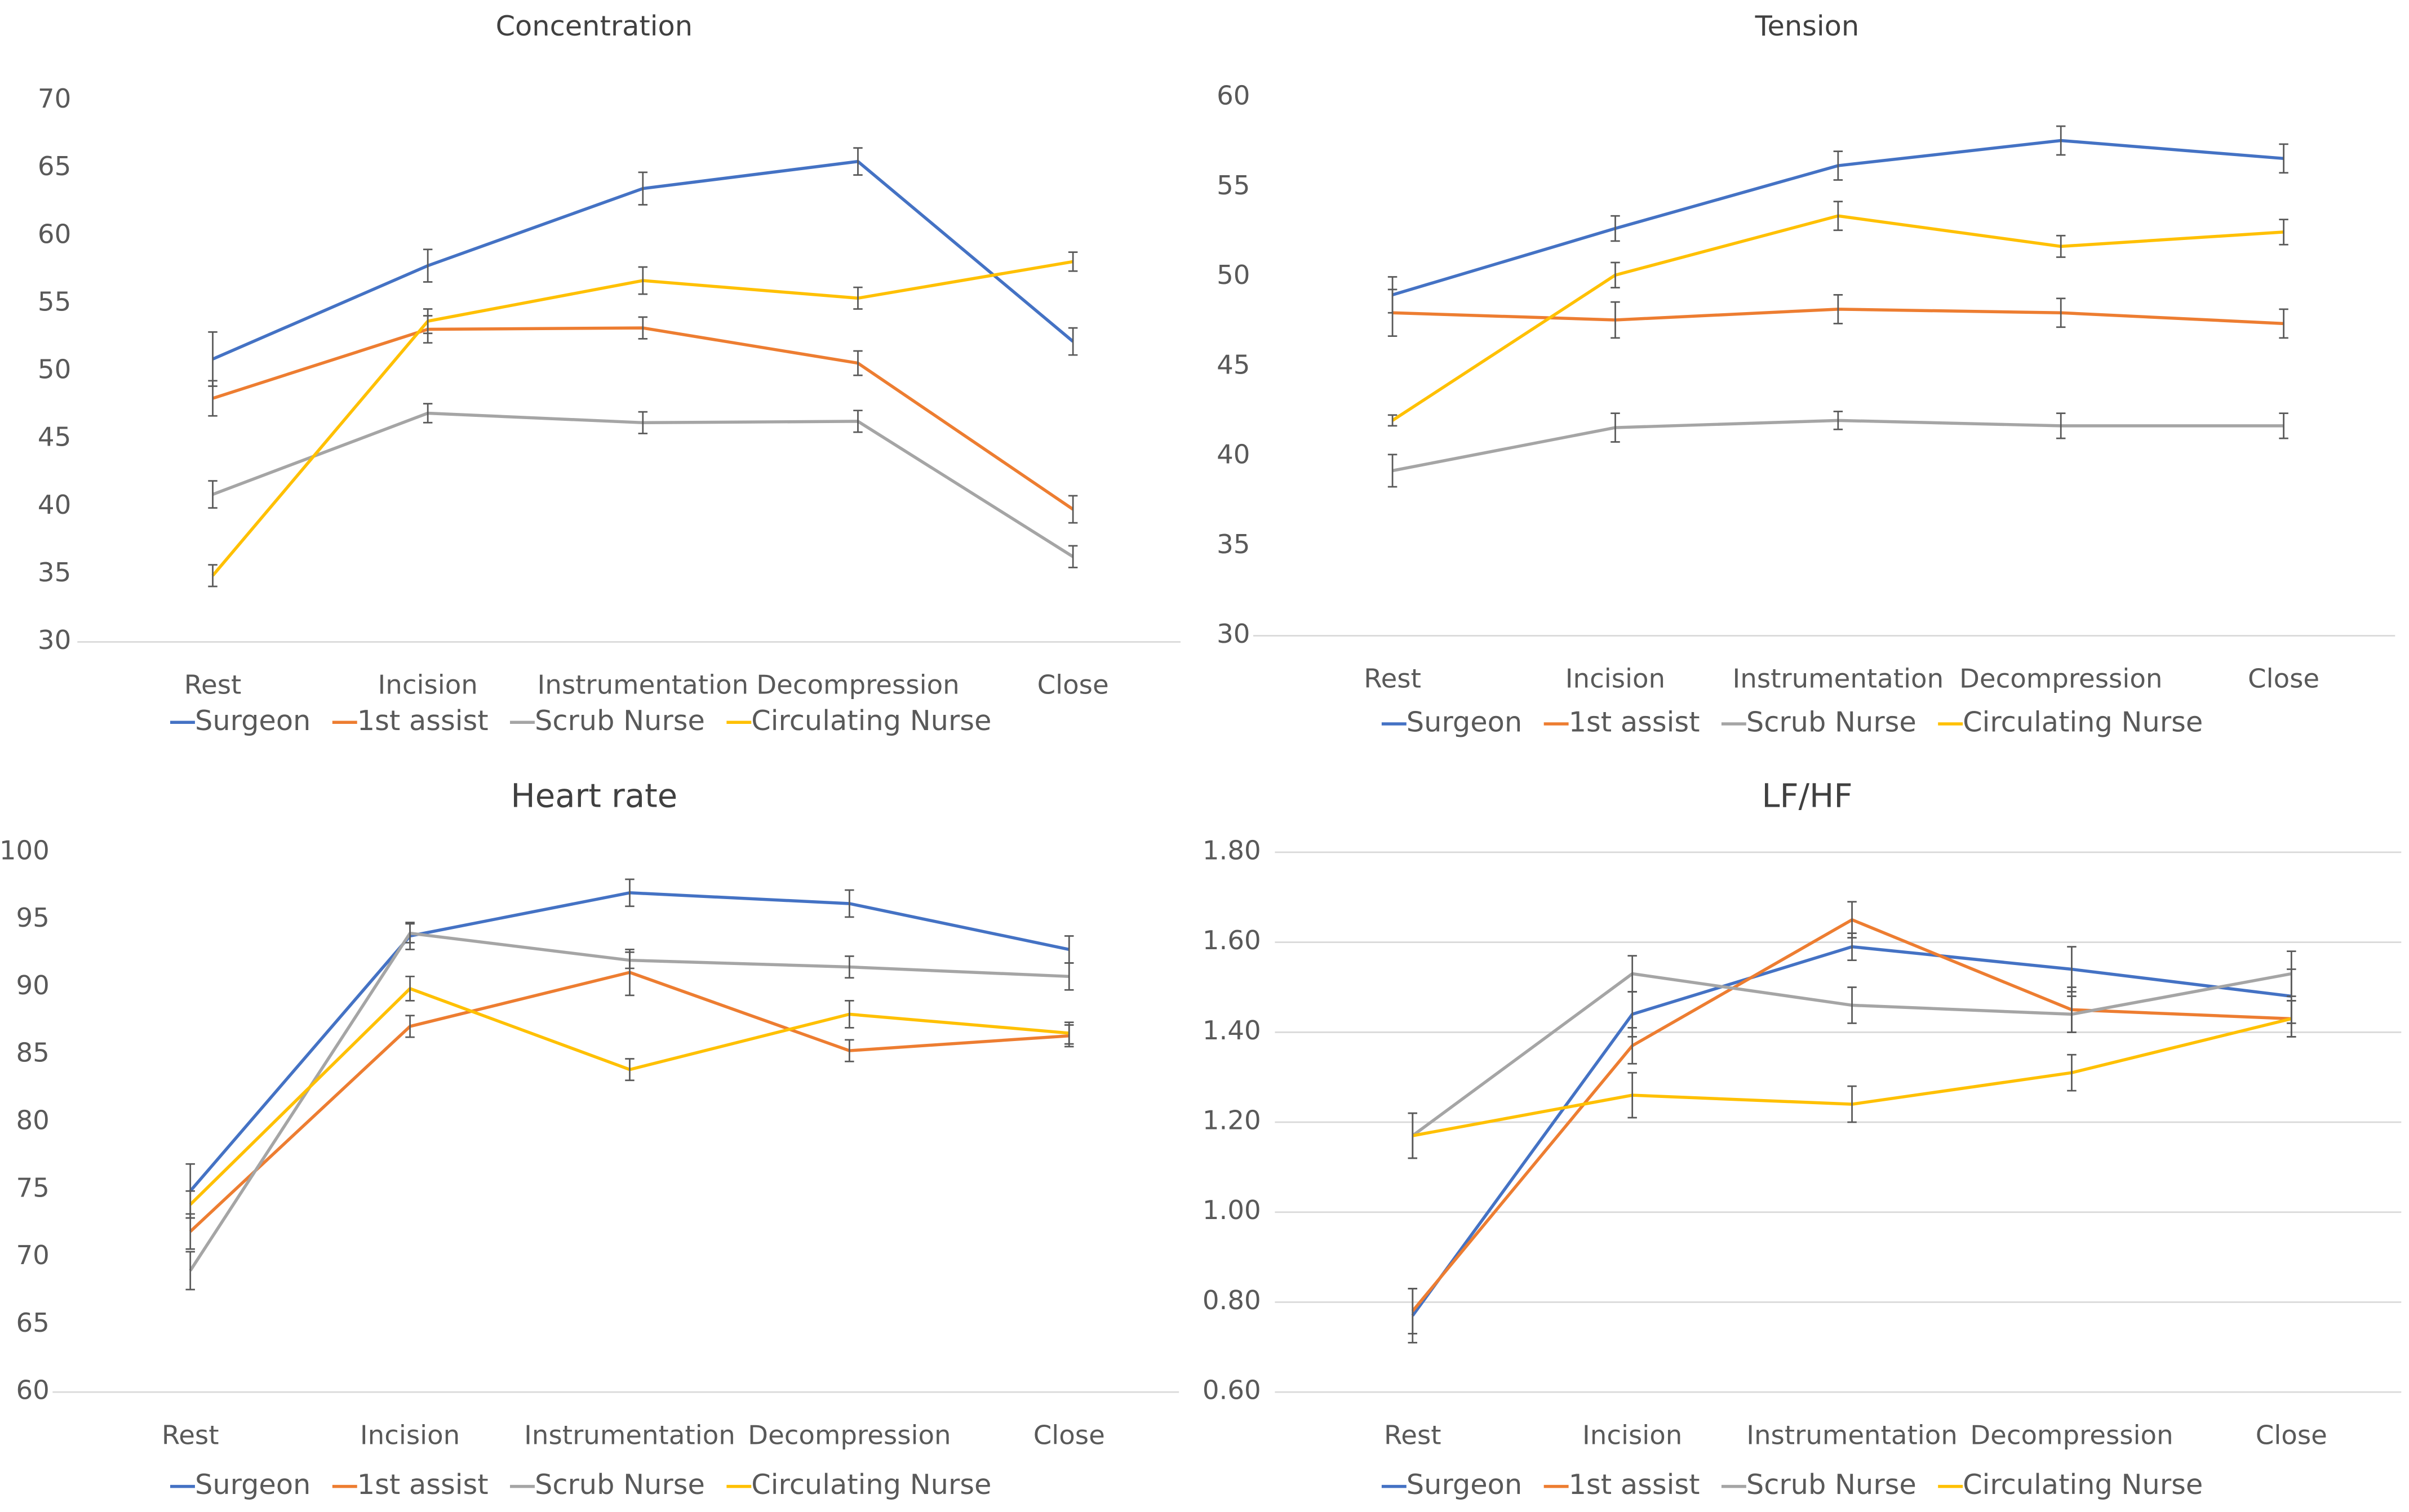 The image size is (2409, 1512). What do you see at coordinates (32, 1323) in the screenshot?
I see `y-tick-label: 65` at bounding box center [32, 1323].